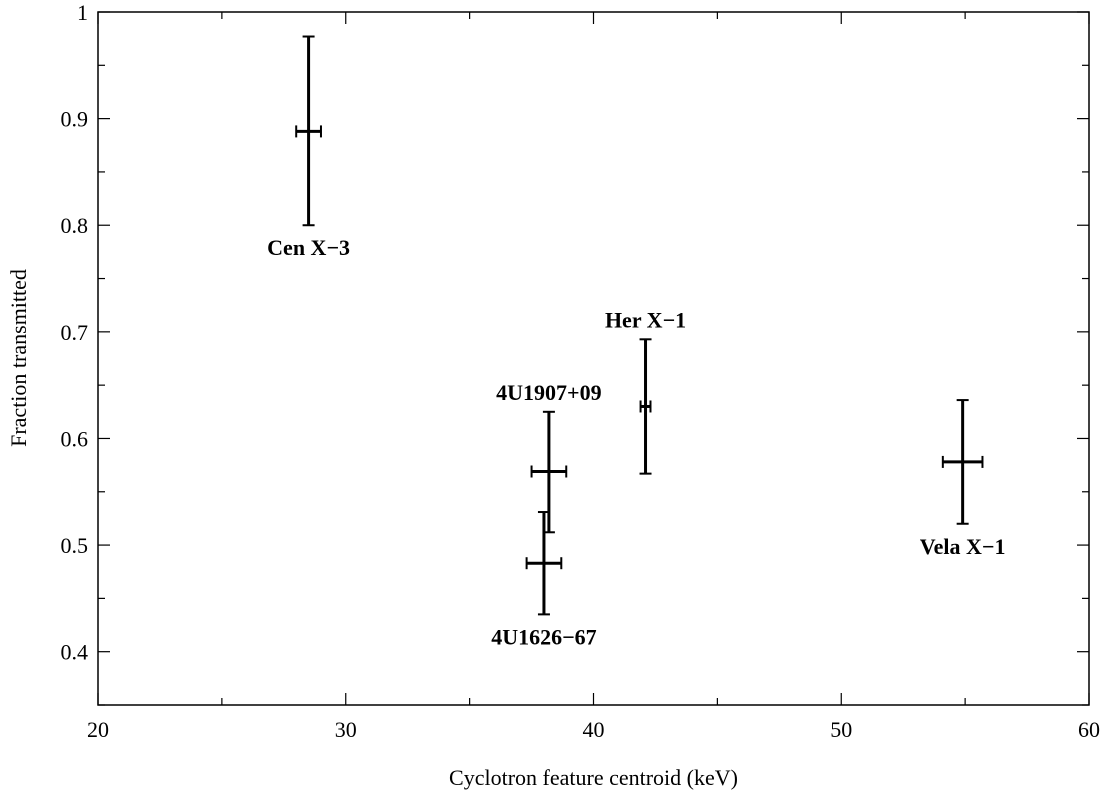 The width and height of the screenshot is (1109, 798). Describe the element at coordinates (308, 247) in the screenshot. I see `point-label: Cen X−3` at that location.